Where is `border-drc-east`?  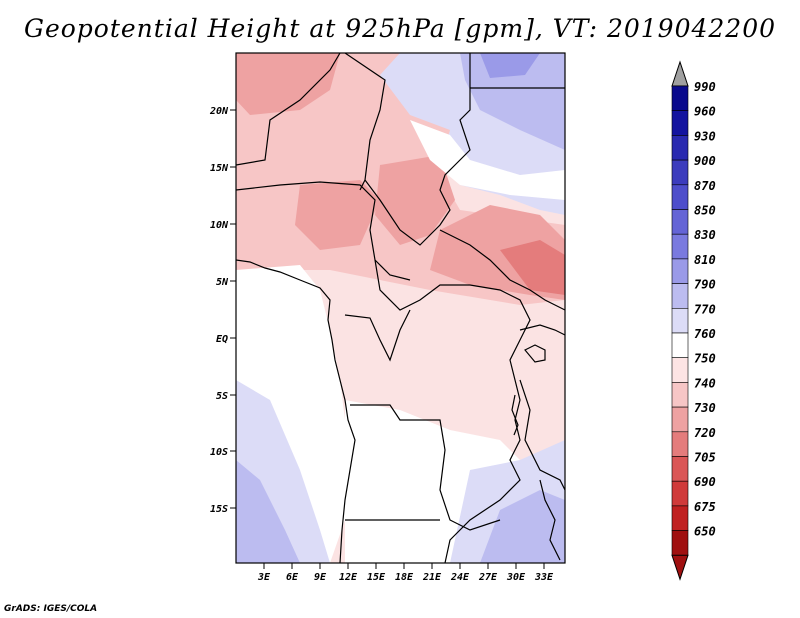 border-drc-east is located at coordinates (452, 411).